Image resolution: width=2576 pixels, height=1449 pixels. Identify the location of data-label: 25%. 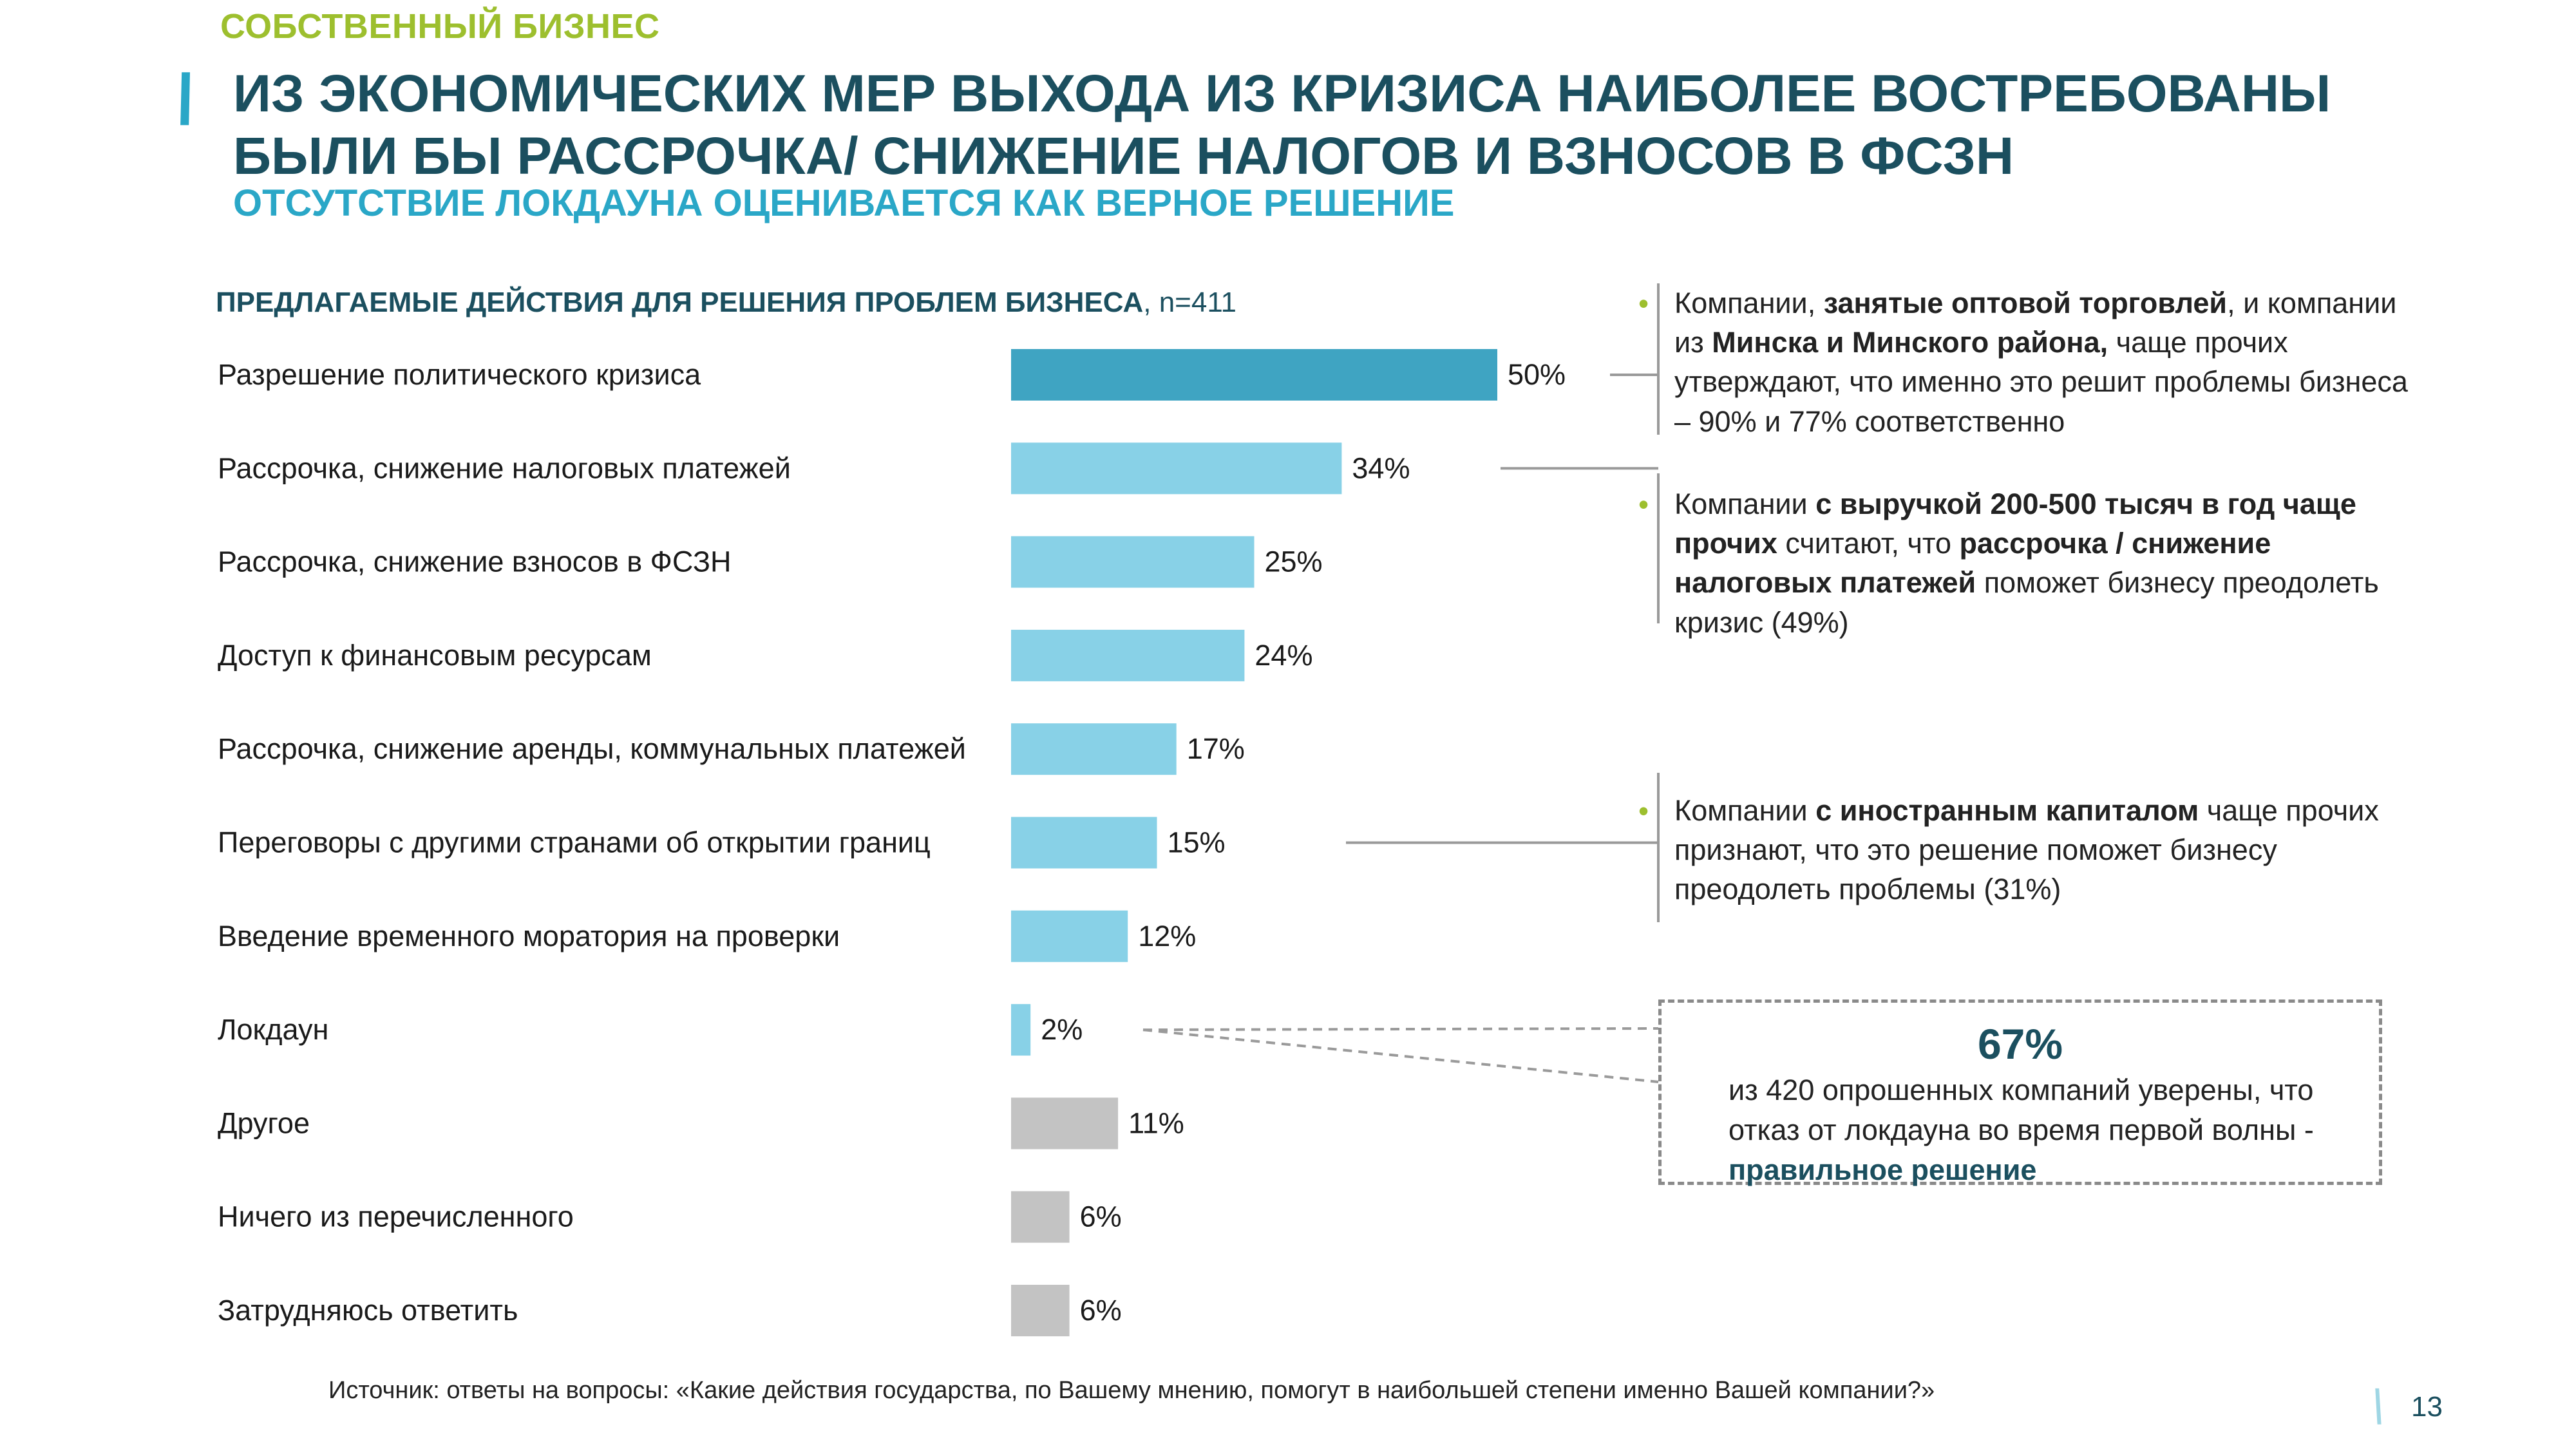
(1294, 561).